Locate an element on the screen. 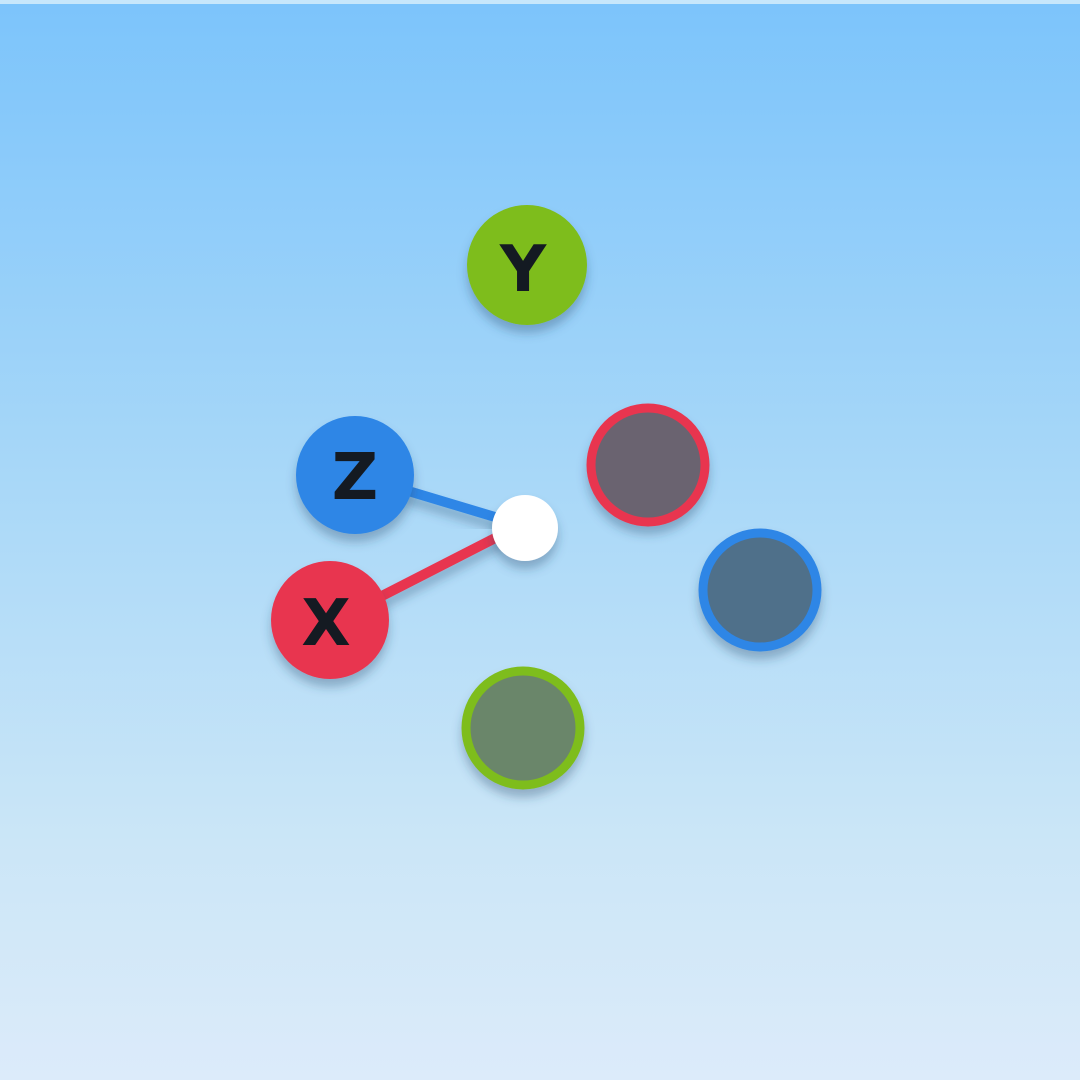 The height and width of the screenshot is (1080, 1080). x-axis-label: X is located at coordinates (325, 624).